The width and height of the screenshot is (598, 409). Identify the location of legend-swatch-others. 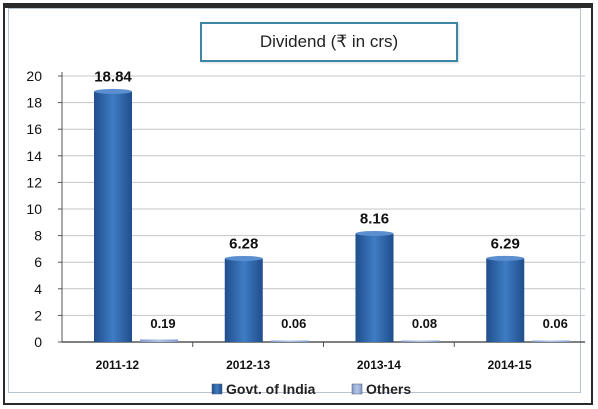
(357, 389).